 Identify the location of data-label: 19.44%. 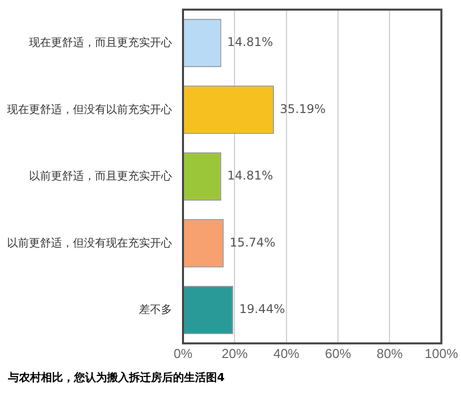
(262, 309).